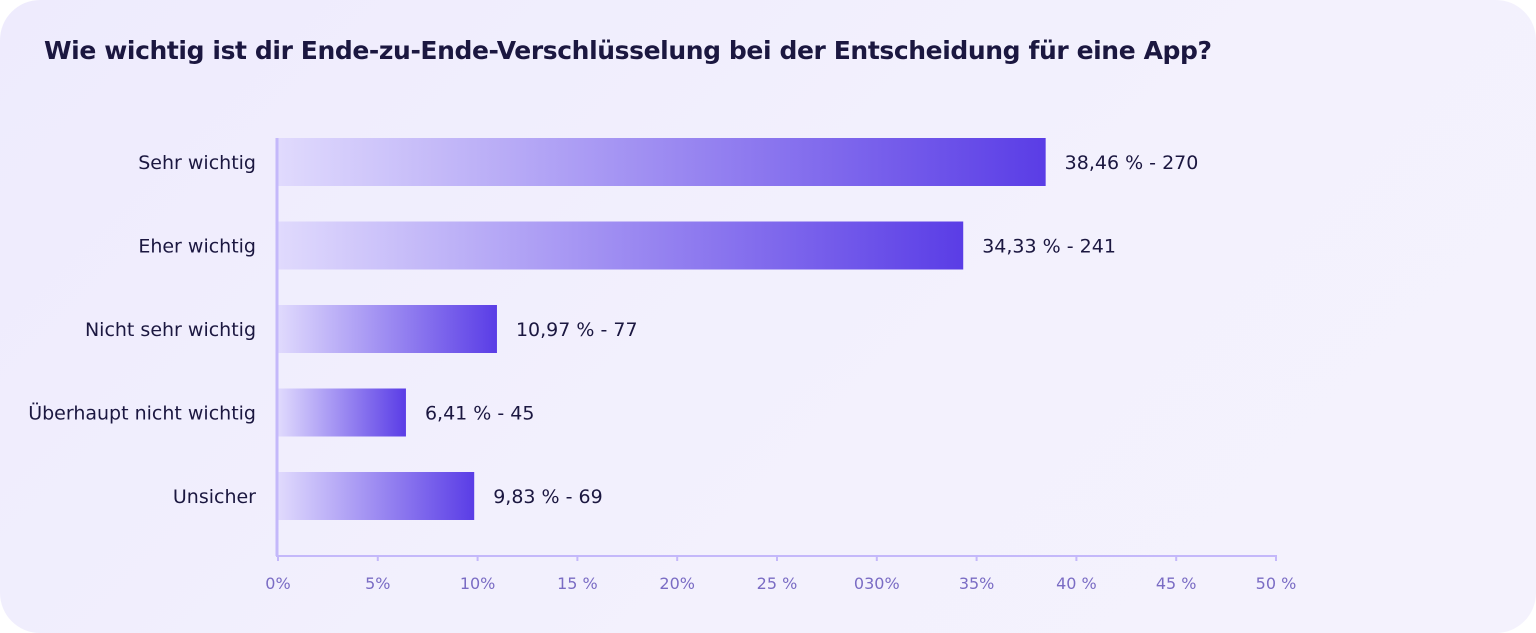 The width and height of the screenshot is (1536, 633). I want to click on category-label: Unsicher, so click(214, 497).